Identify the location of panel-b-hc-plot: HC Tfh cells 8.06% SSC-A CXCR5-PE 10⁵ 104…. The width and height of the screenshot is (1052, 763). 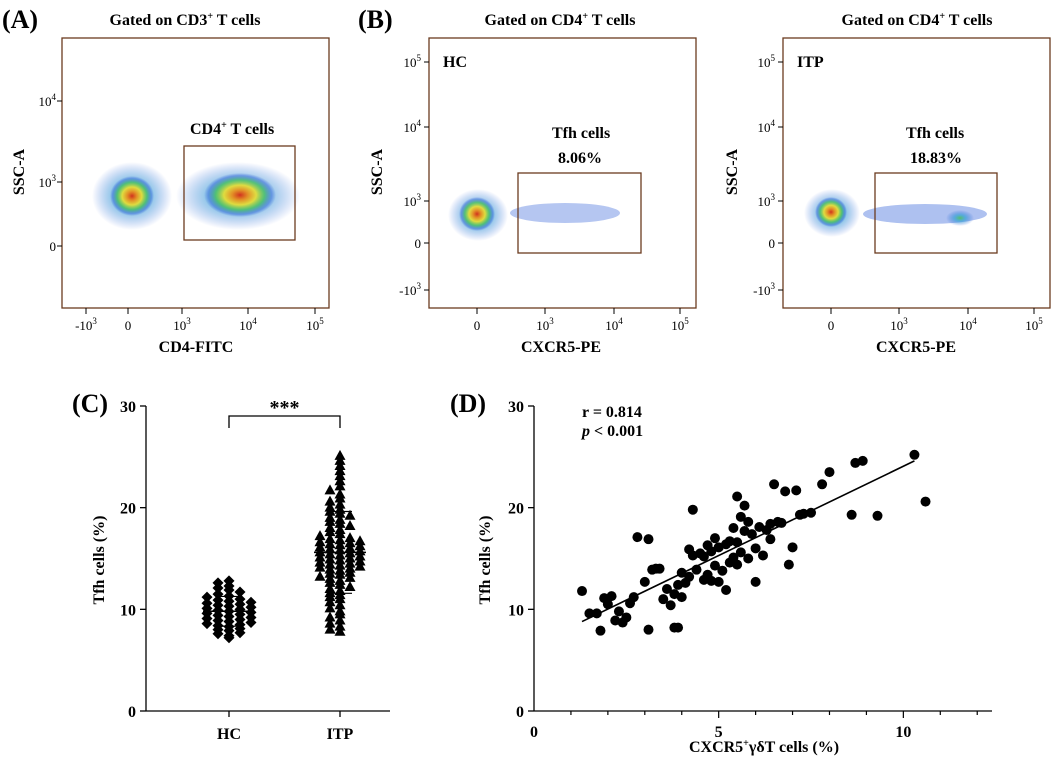
(533, 196).